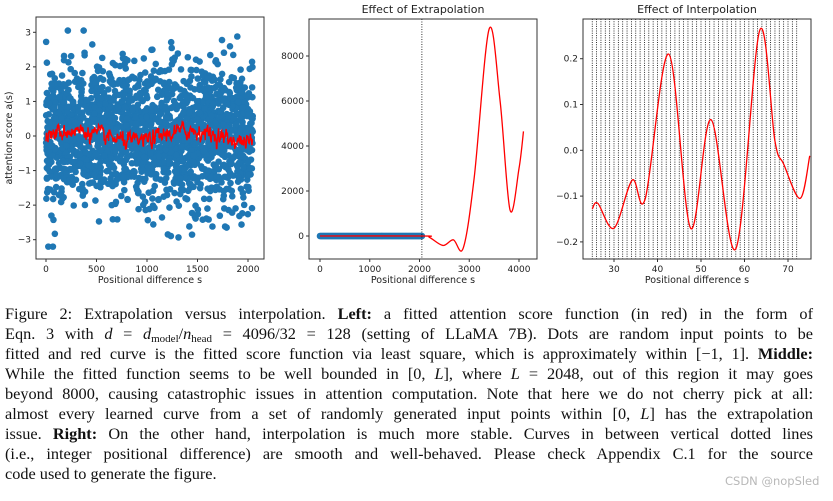 The image size is (833, 501). I want to click on y-tick-label: 0, so click(28, 137).